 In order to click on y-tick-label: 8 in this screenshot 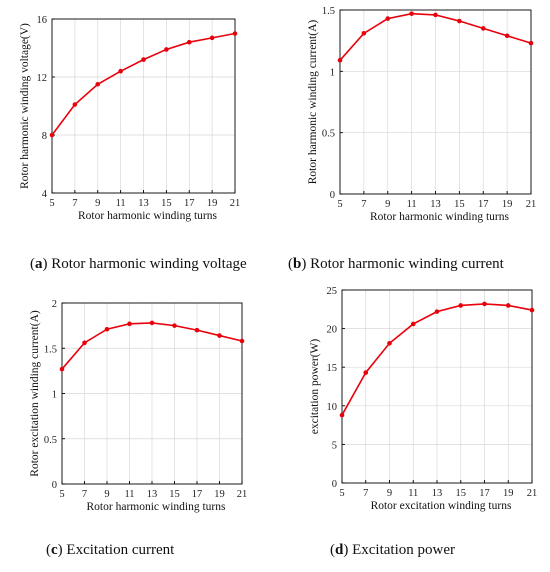, I will do `click(44, 136)`.